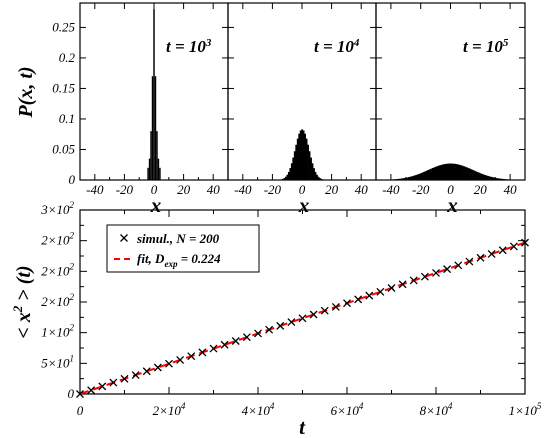 The image size is (545, 438). Describe the element at coordinates (63, 26) in the screenshot. I see `y-tick-label: 0.25` at that location.